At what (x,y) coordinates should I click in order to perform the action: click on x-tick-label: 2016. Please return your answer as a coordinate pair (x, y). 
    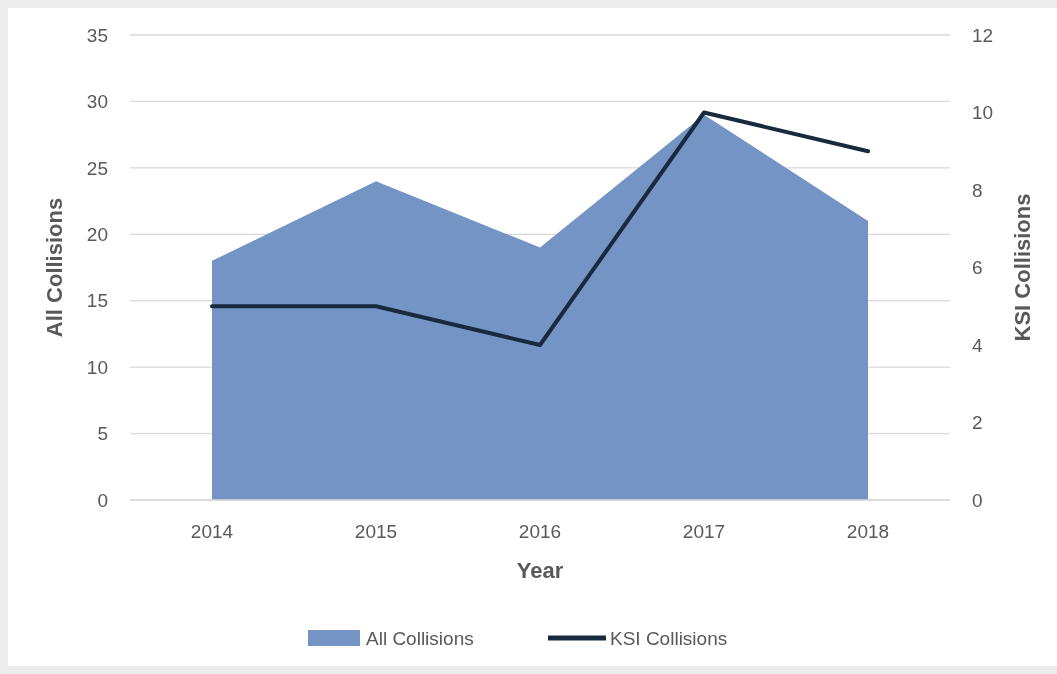
    Looking at the image, I should click on (540, 531).